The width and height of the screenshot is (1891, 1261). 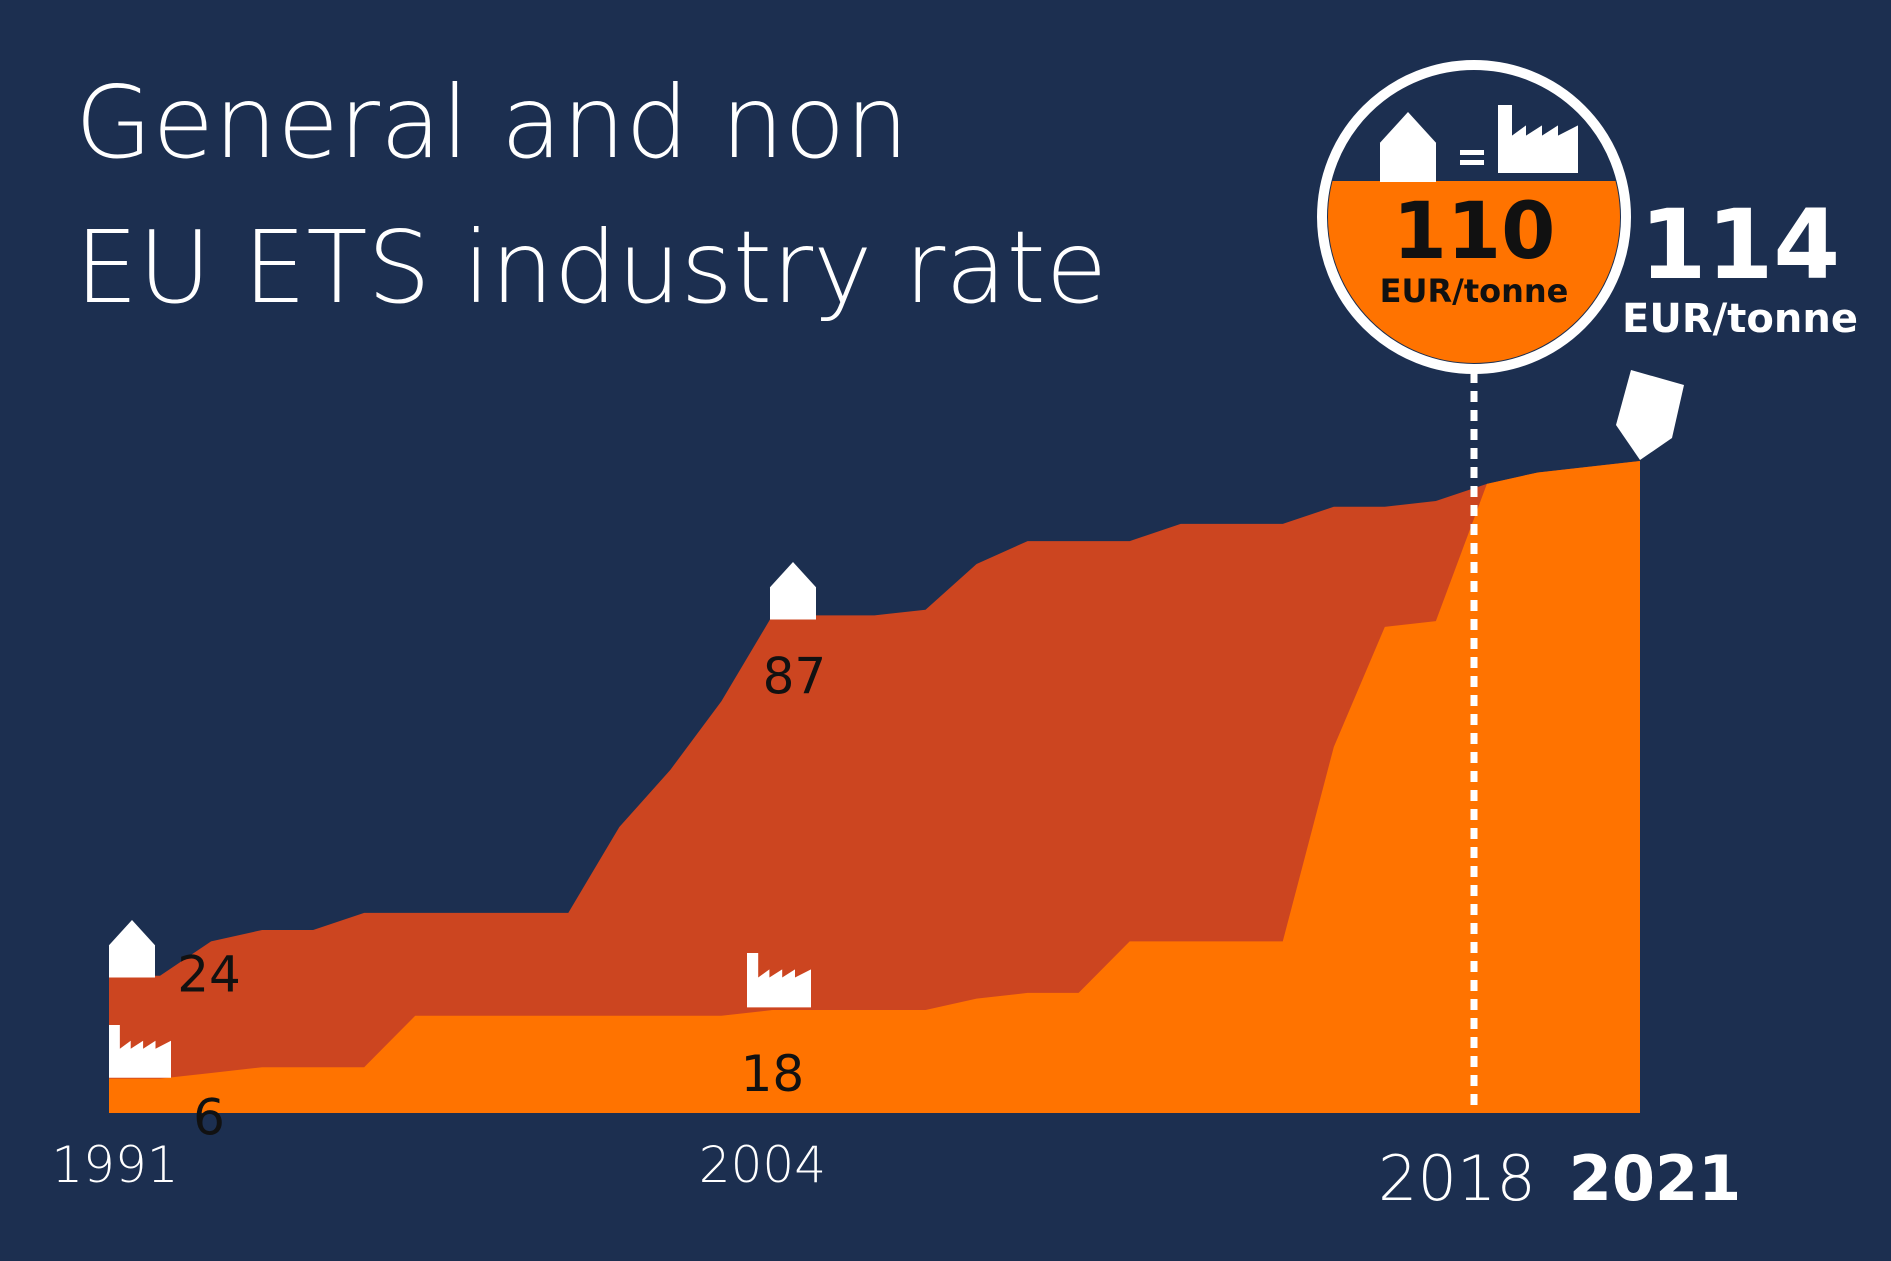 I want to click on equals-top, so click(x=1472, y=152).